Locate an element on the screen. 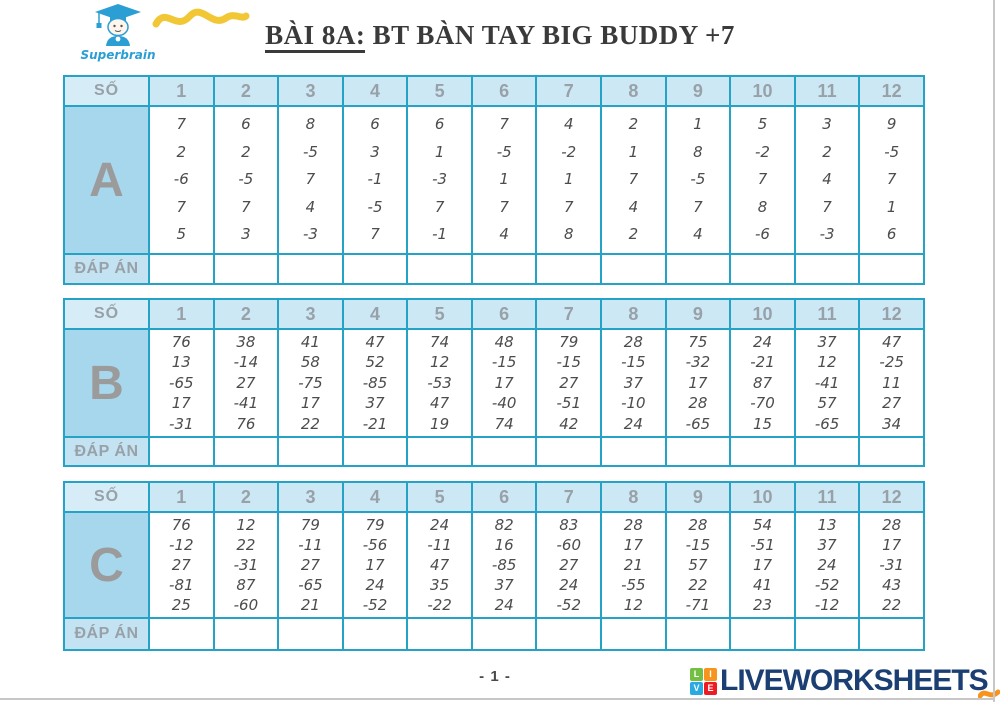  column-header-2: 2 is located at coordinates (246, 497).